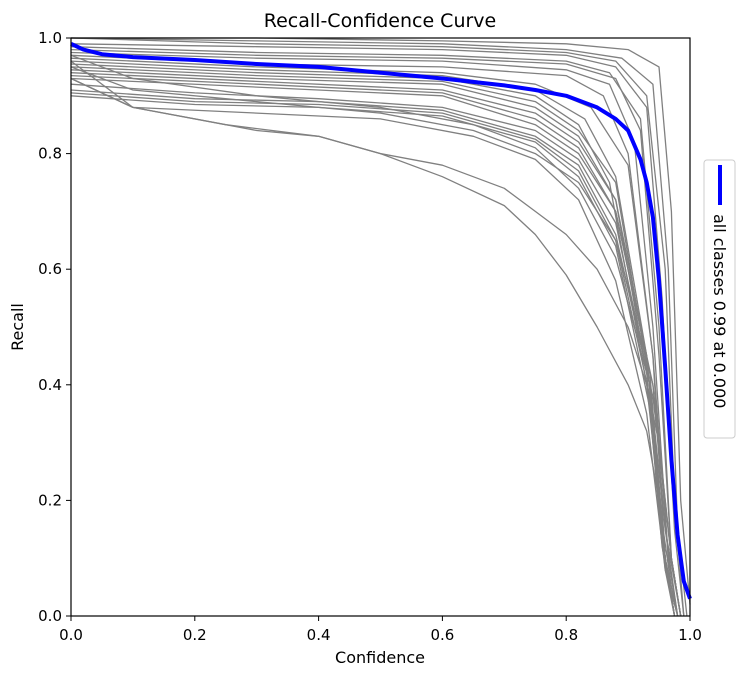 The height and width of the screenshot is (673, 745). I want to click on chart-title: Recall-Confidence Curve, so click(380, 21).